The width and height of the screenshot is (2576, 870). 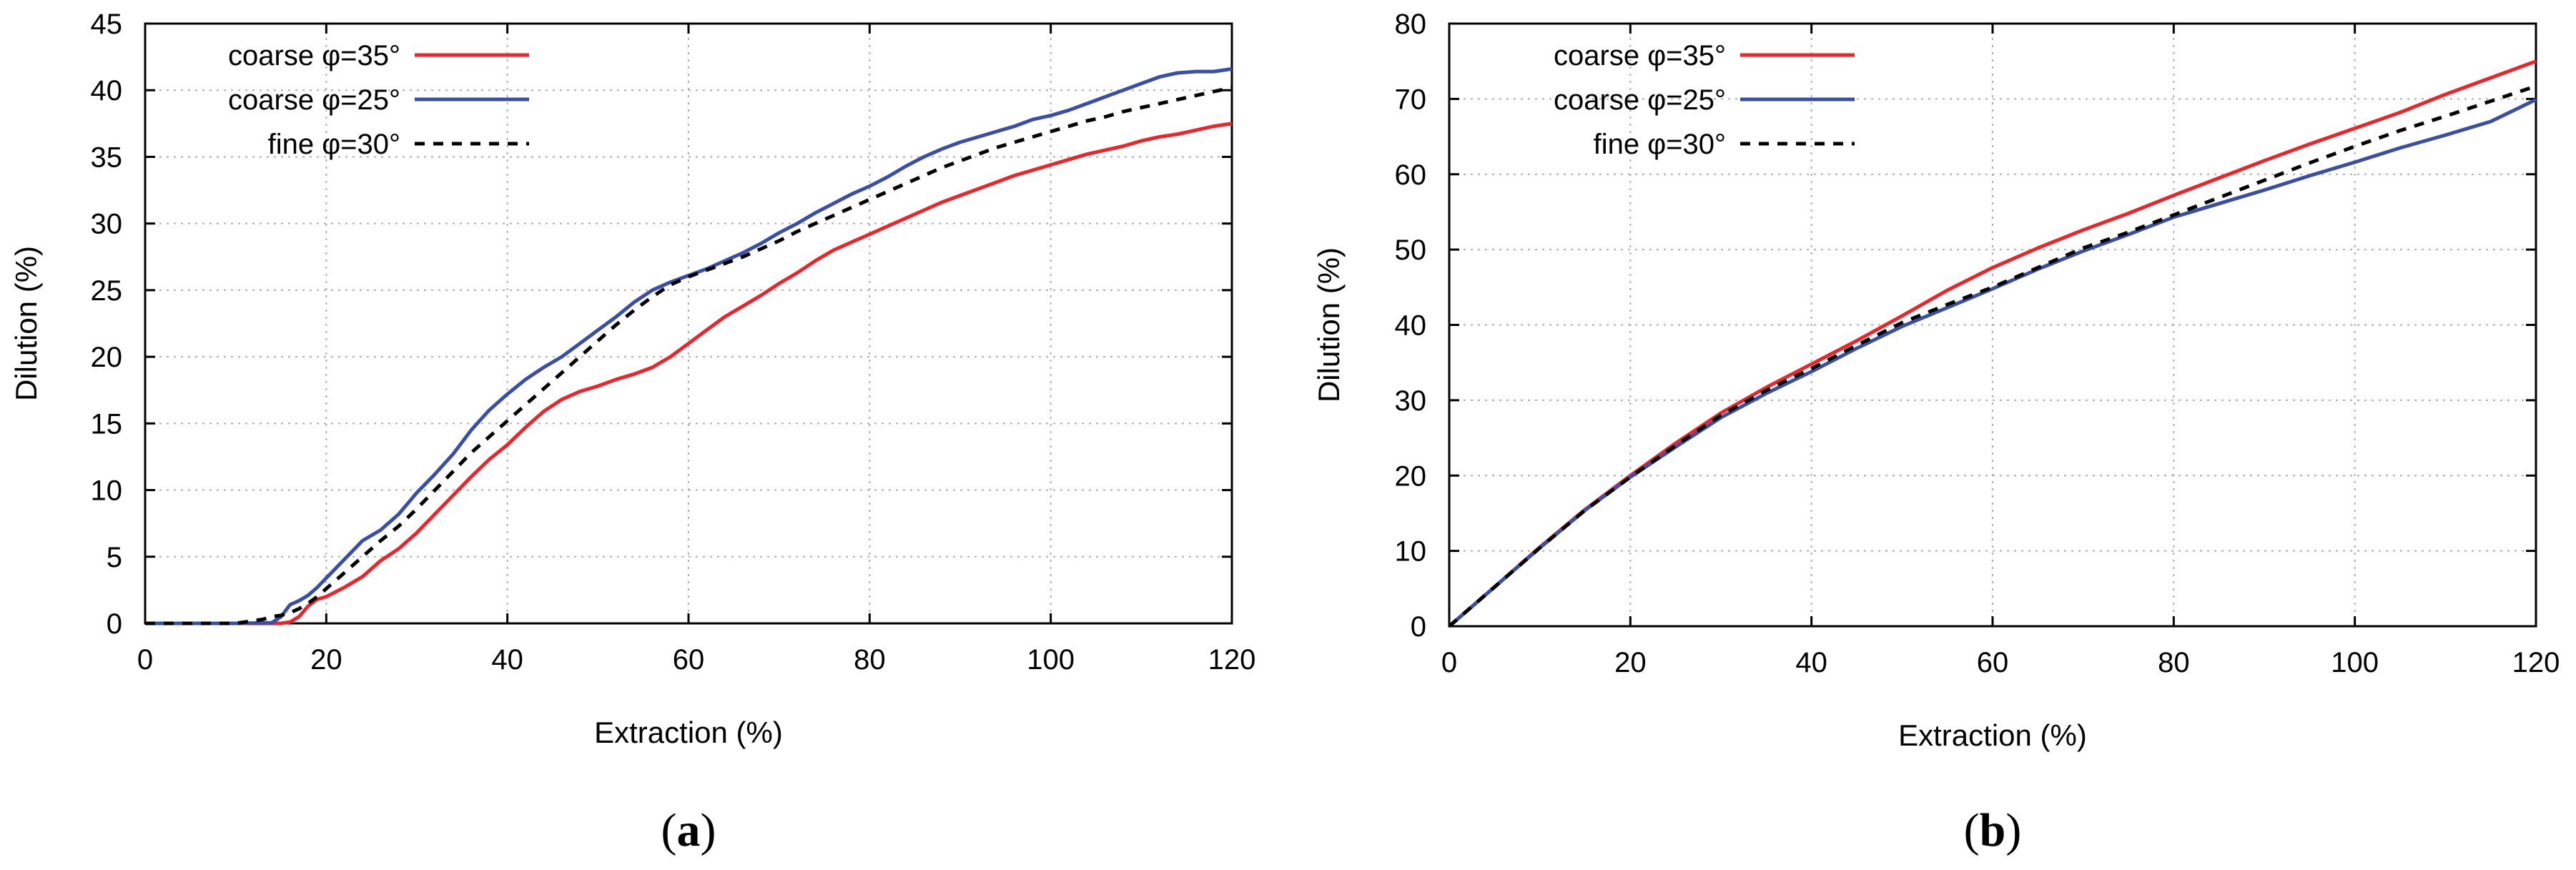 What do you see at coordinates (107, 424) in the screenshot?
I see `y-tick-label: 15` at bounding box center [107, 424].